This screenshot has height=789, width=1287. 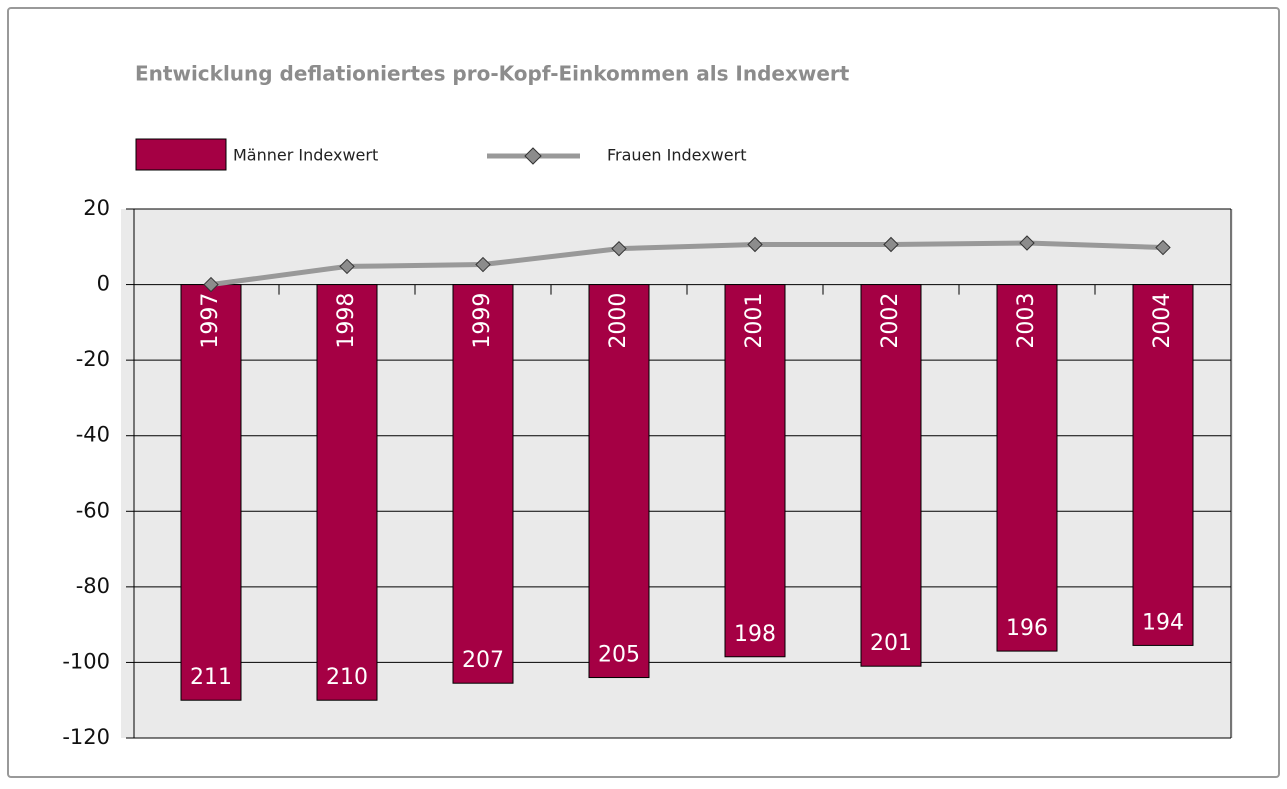 I want to click on bar-annotation: 201, so click(x=891, y=643).